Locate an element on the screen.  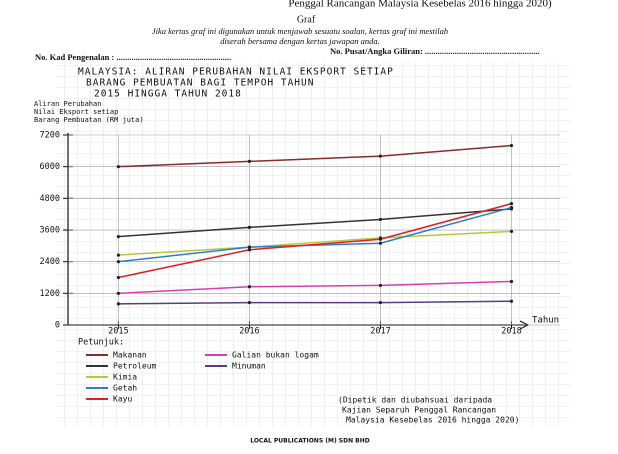
y-tick-label: 1200 is located at coordinates (50, 294).